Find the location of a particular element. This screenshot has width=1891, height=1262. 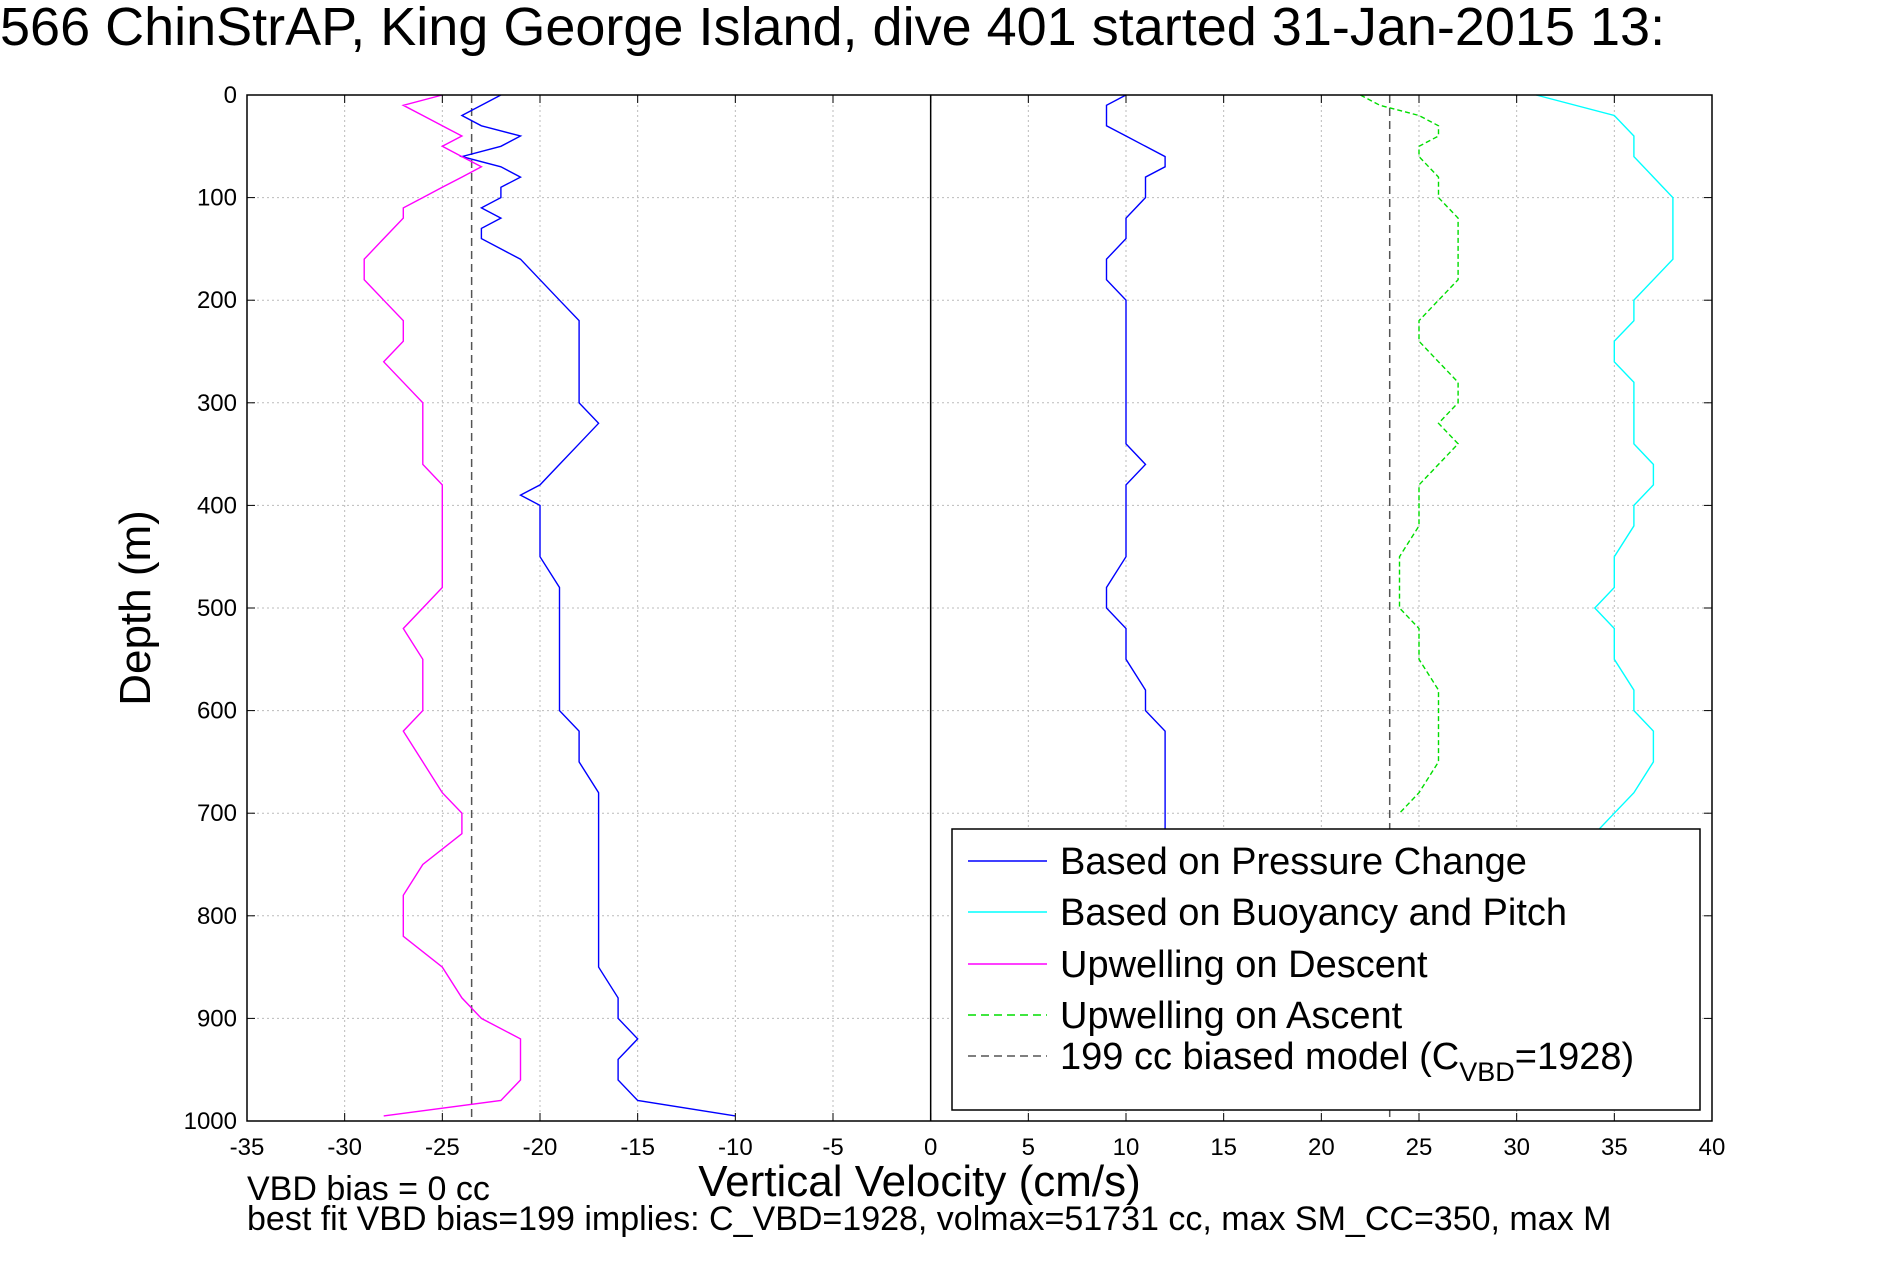

legend-box is located at coordinates (1326, 969).